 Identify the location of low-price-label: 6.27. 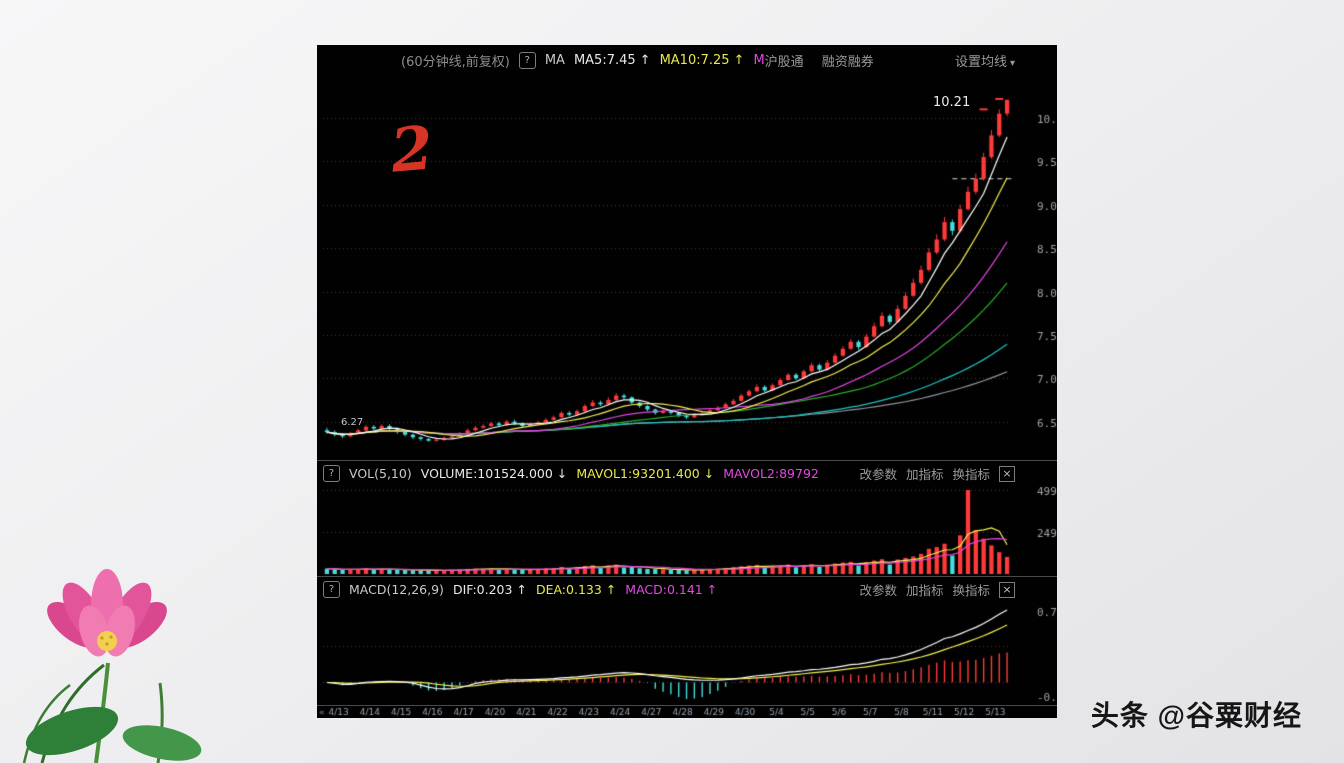
(352, 422).